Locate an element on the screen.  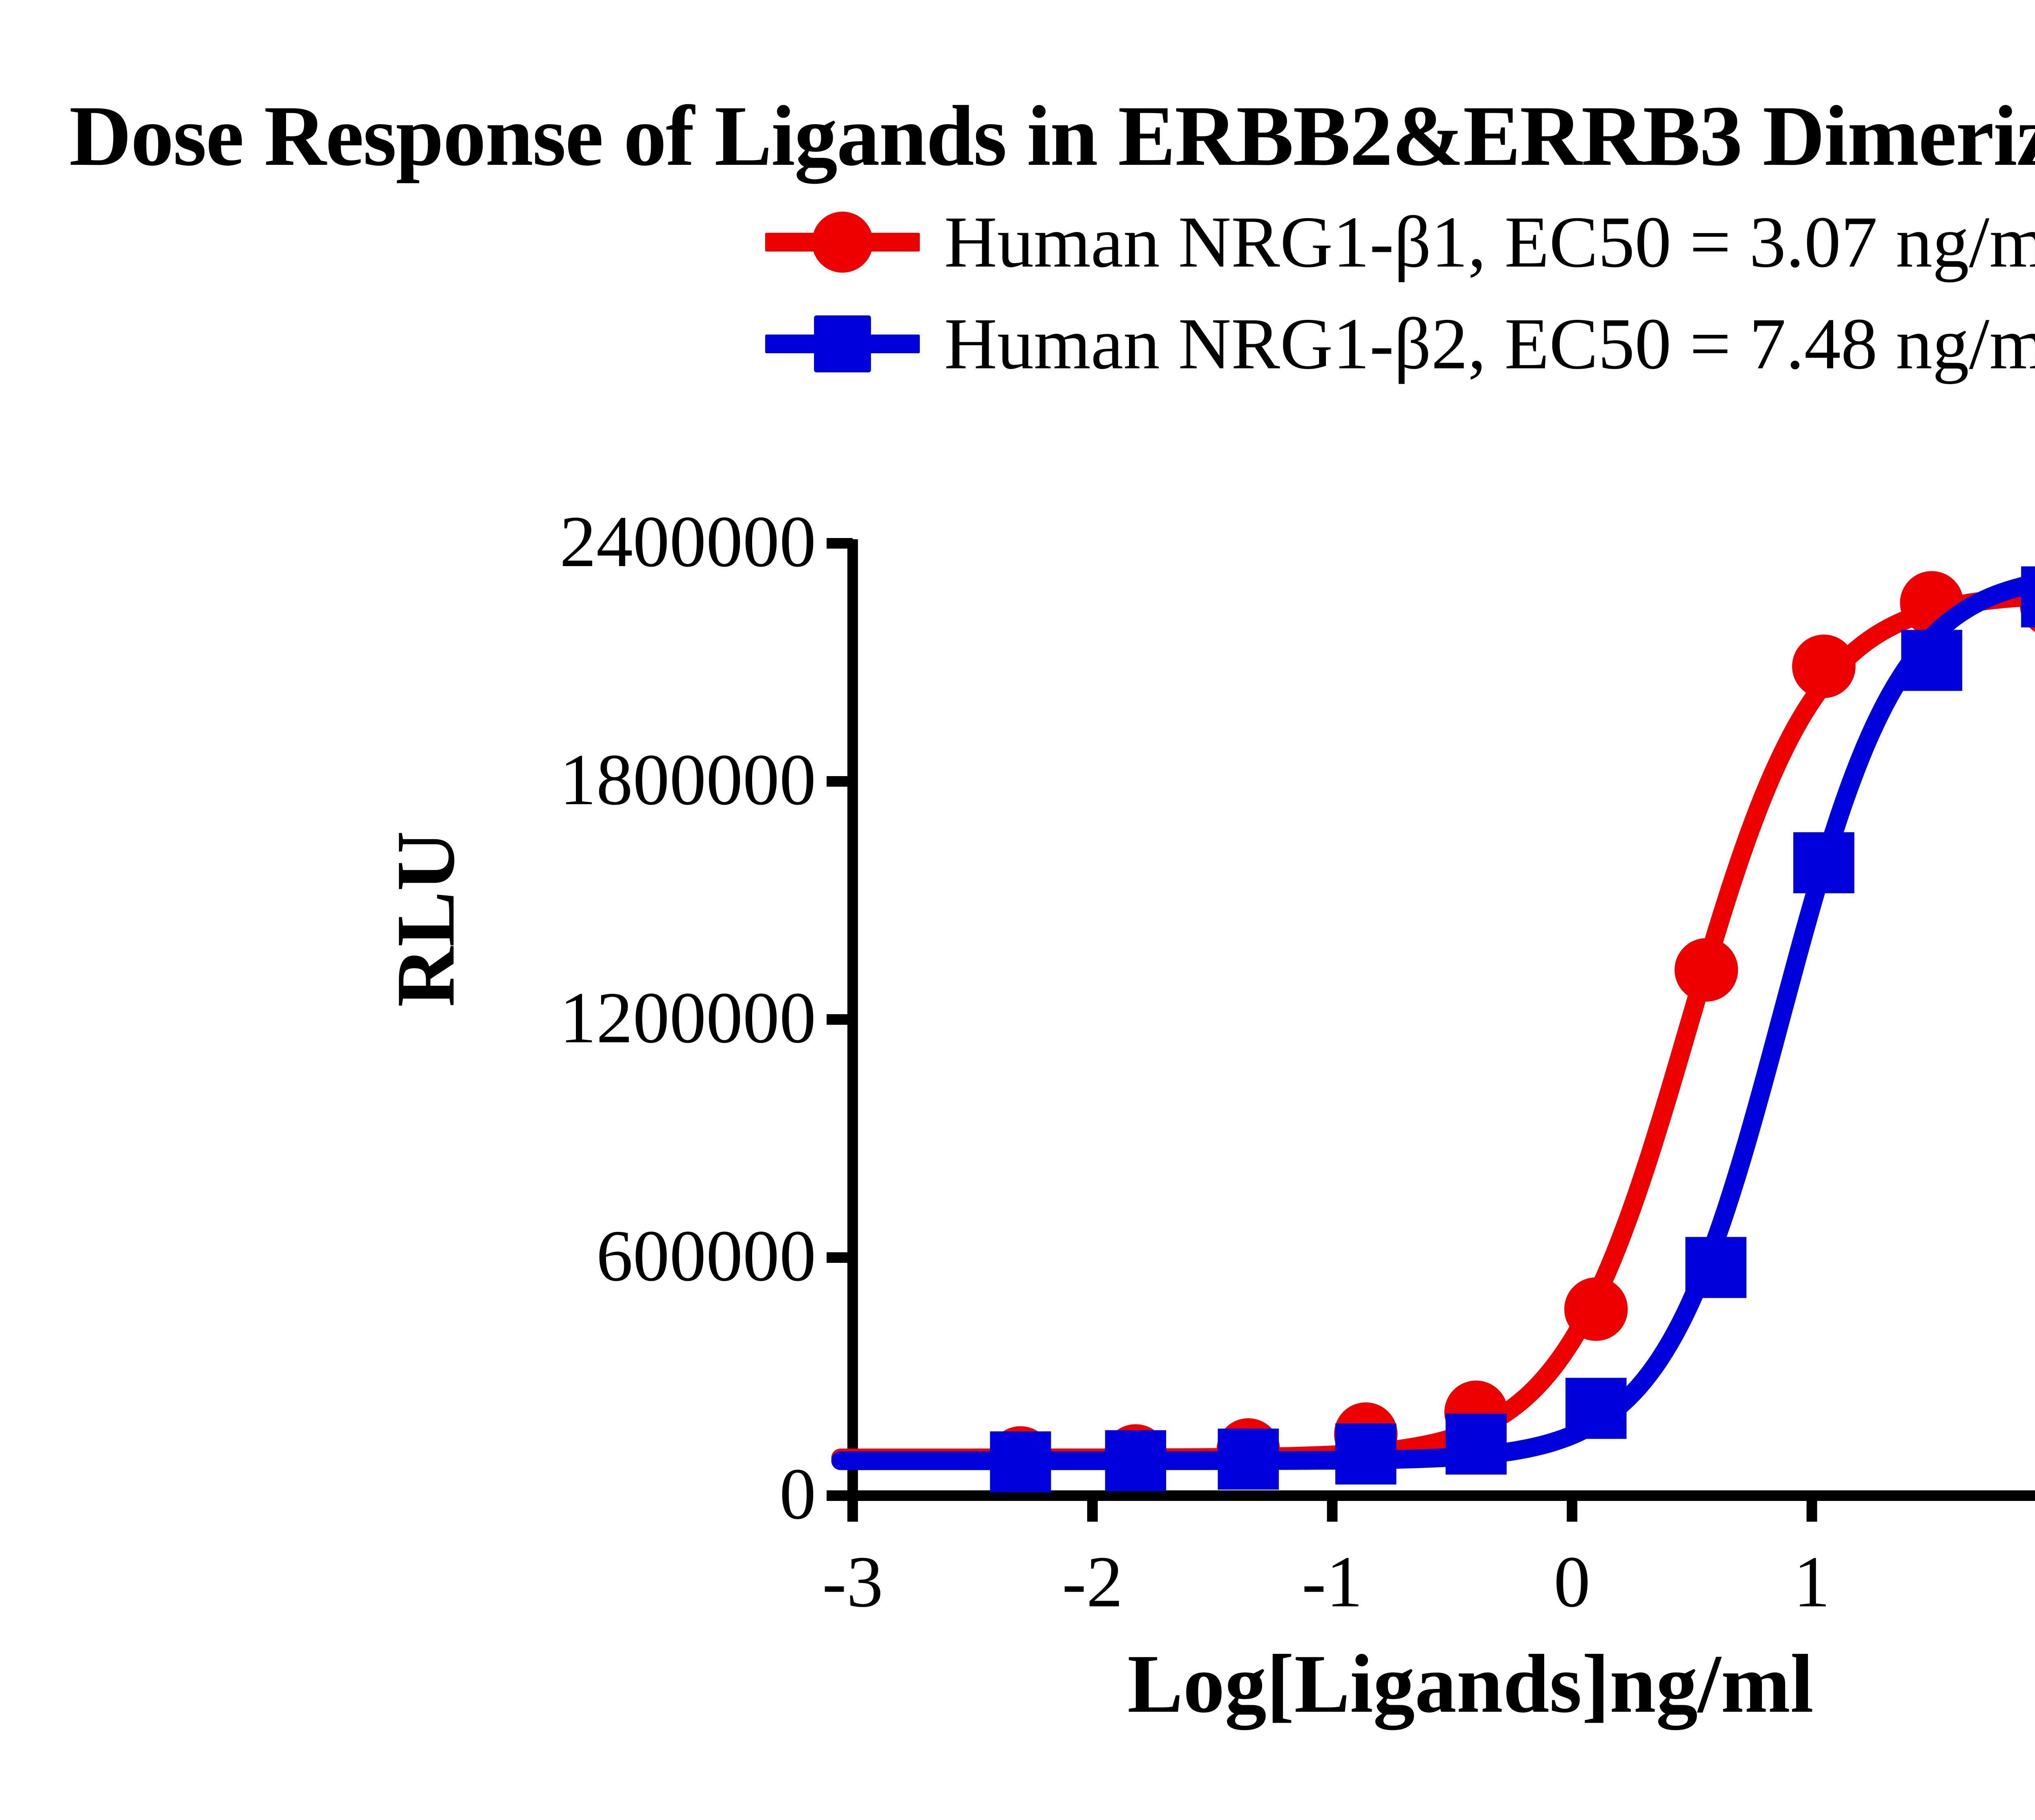
y-tick-label: 1800000 is located at coordinates (688, 779).